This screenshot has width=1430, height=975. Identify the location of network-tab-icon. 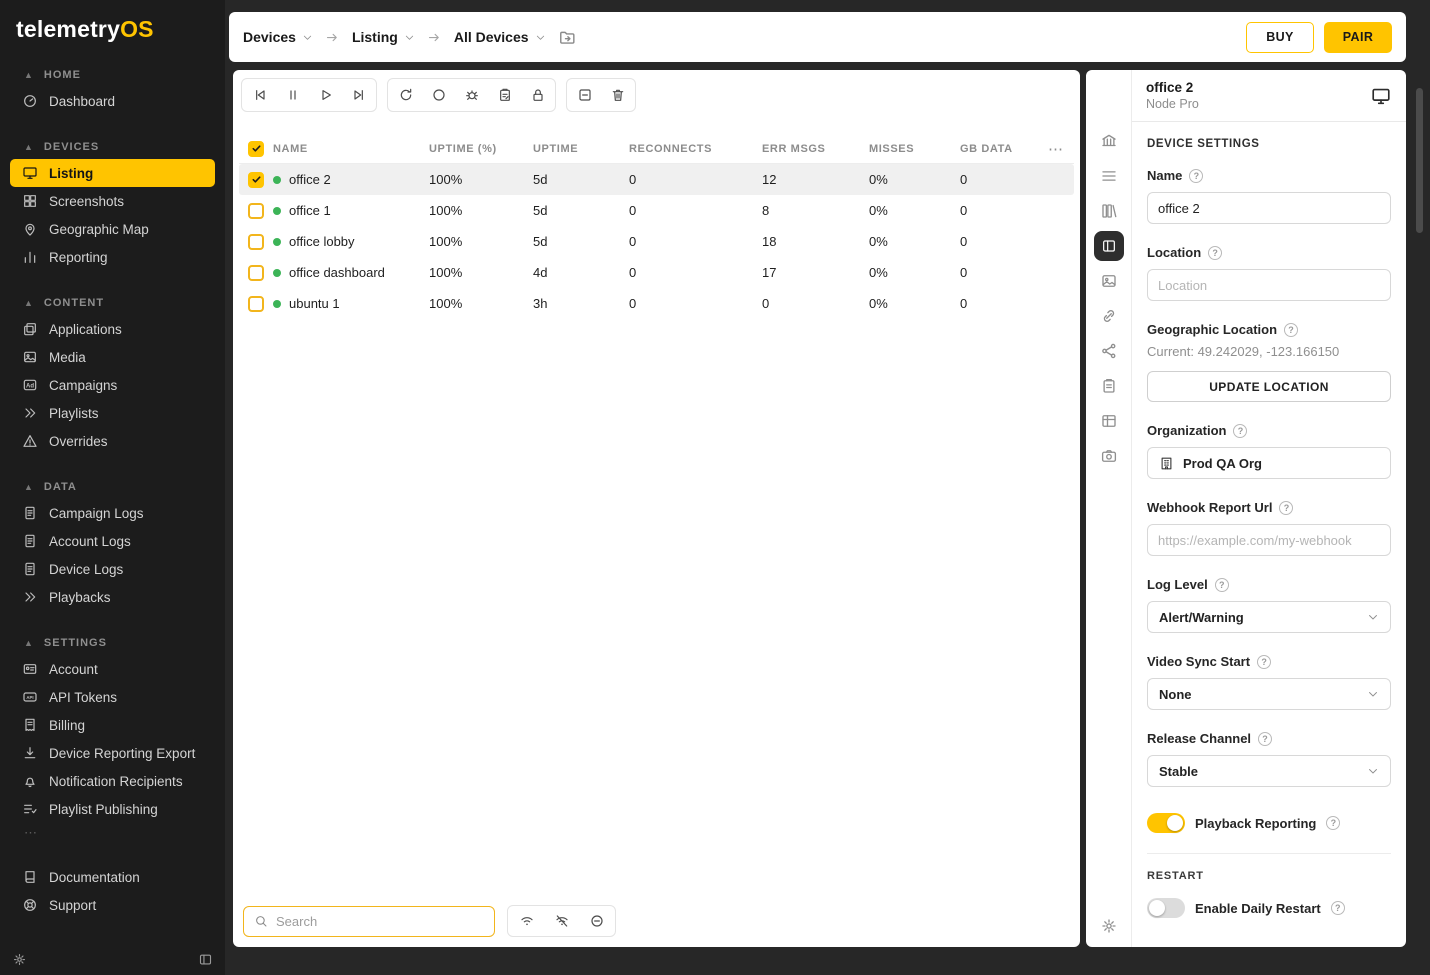
(1109, 351).